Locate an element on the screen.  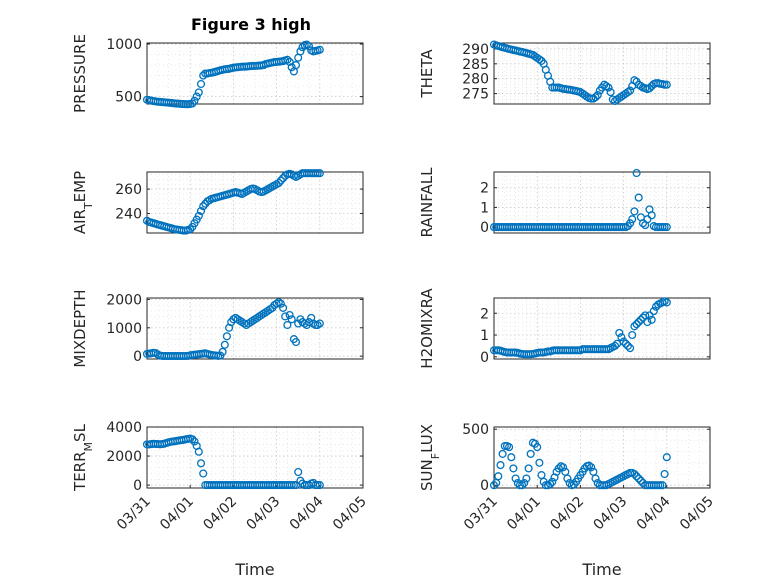
y-axis-label-subscript: T is located at coordinates (88, 206).